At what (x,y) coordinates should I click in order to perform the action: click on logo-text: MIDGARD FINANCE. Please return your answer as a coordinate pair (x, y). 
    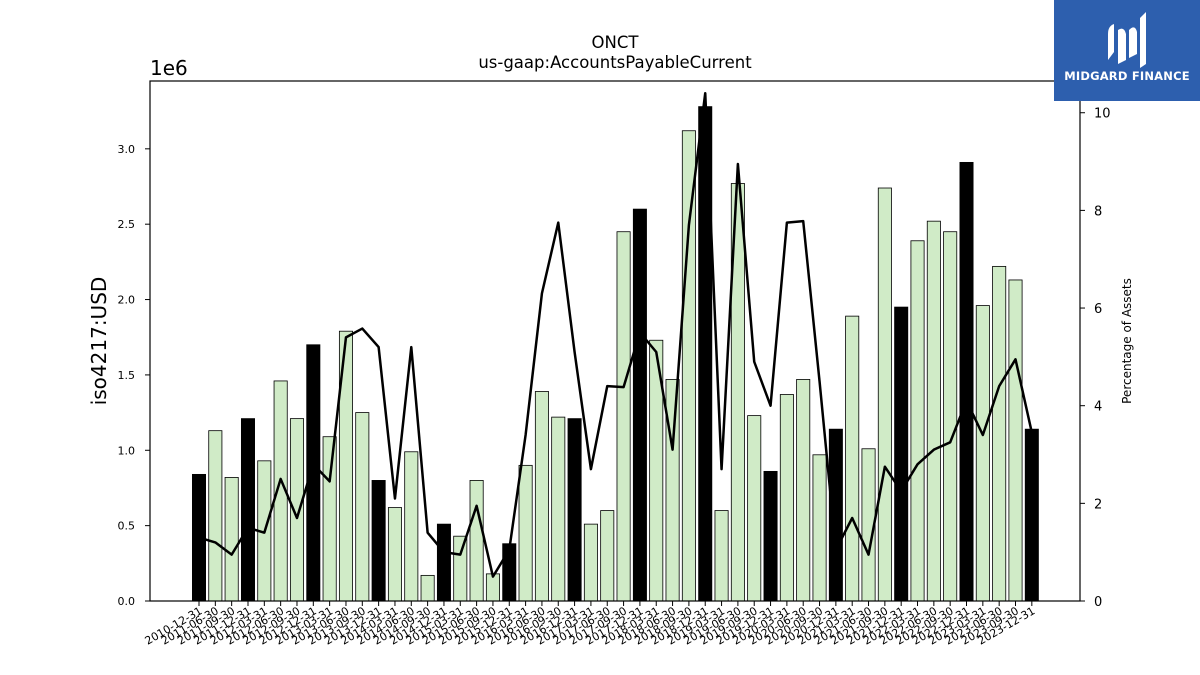
    Looking at the image, I should click on (1127, 76).